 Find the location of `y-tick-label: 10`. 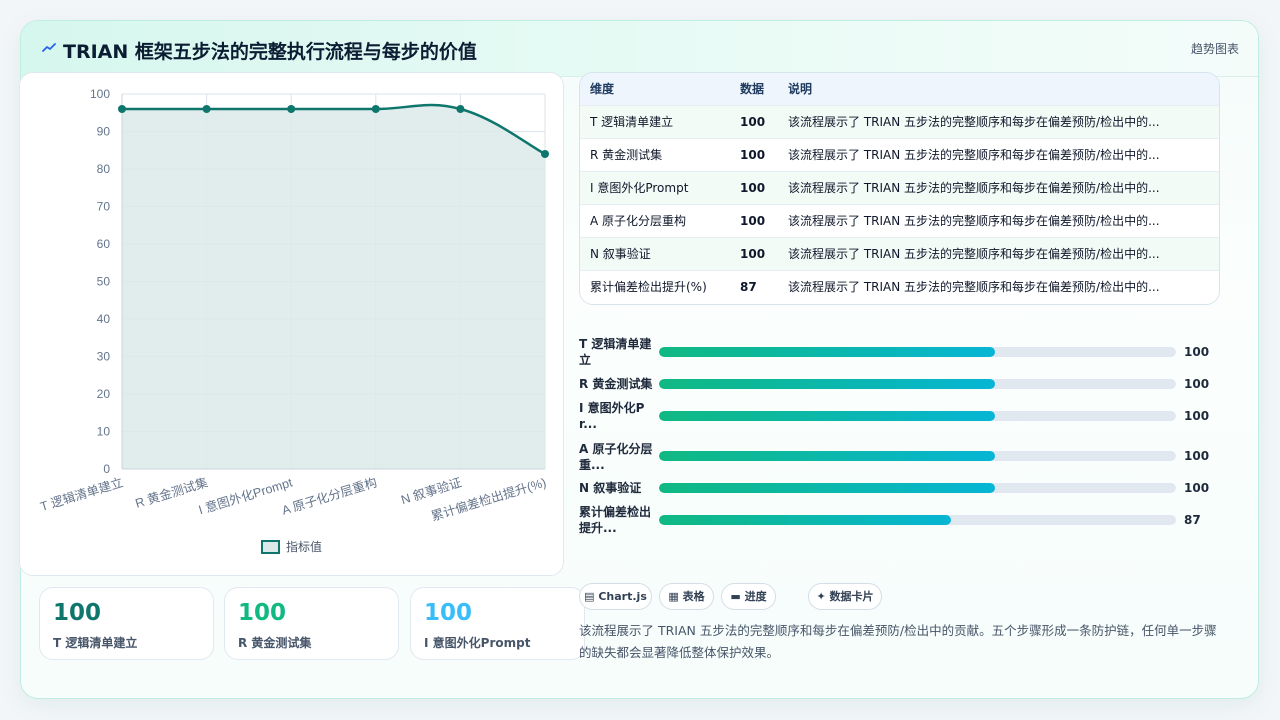

y-tick-label: 10 is located at coordinates (104, 432).